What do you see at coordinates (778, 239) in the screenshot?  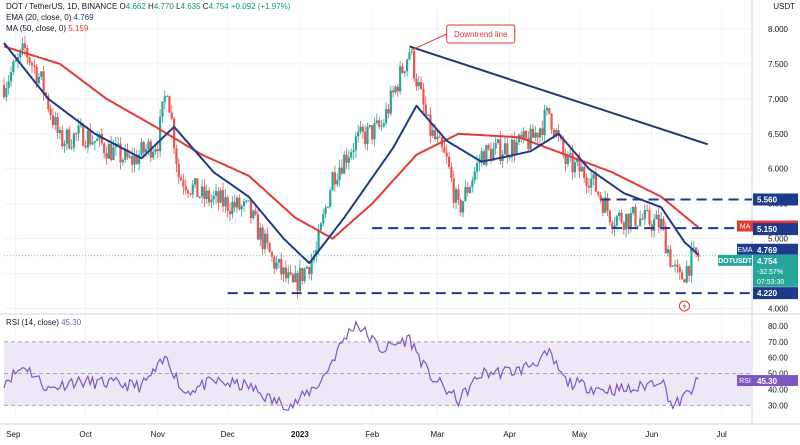 I see `price-tick-label: 5.000` at bounding box center [778, 239].